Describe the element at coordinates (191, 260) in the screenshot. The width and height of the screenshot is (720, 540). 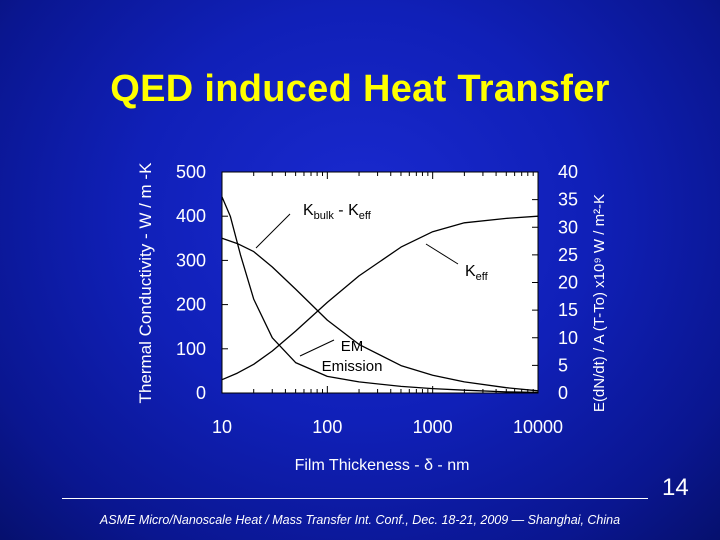
I see `y-tick-label: 300` at that location.